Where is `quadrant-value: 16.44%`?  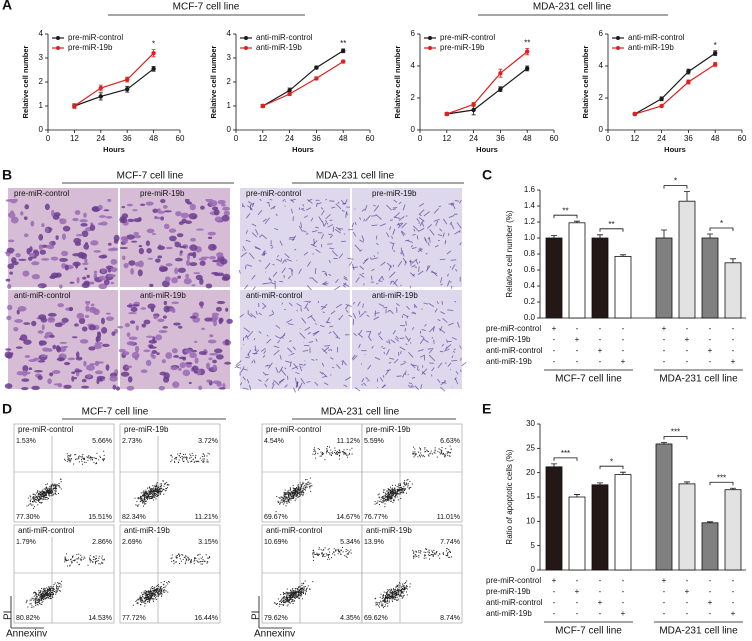
quadrant-value: 16.44% is located at coordinates (206, 618).